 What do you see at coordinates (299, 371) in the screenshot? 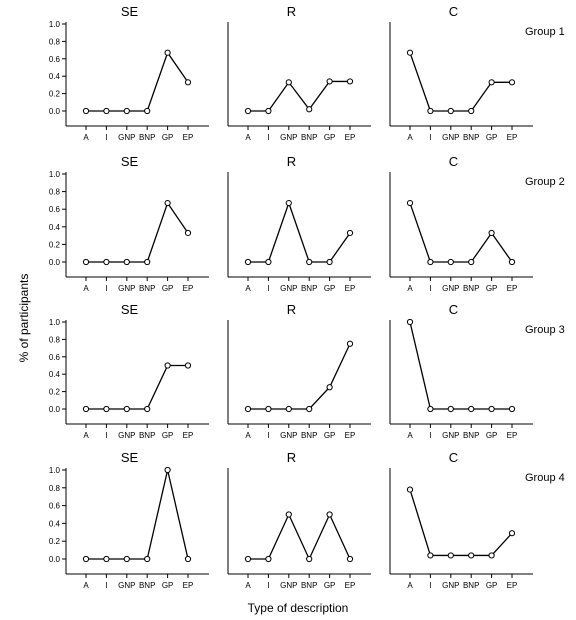
I see `panel-3-r: R A I GNP BNP GP EP` at bounding box center [299, 371].